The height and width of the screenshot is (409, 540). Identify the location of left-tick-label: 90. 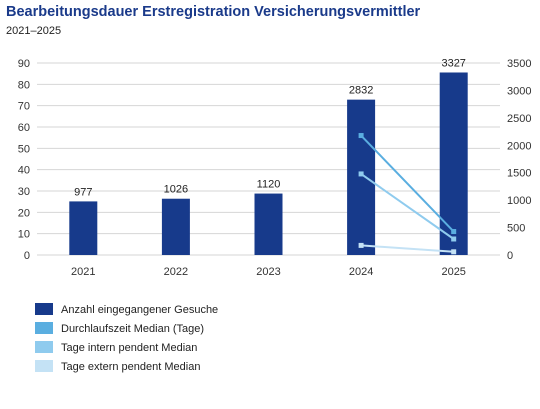
(24, 64).